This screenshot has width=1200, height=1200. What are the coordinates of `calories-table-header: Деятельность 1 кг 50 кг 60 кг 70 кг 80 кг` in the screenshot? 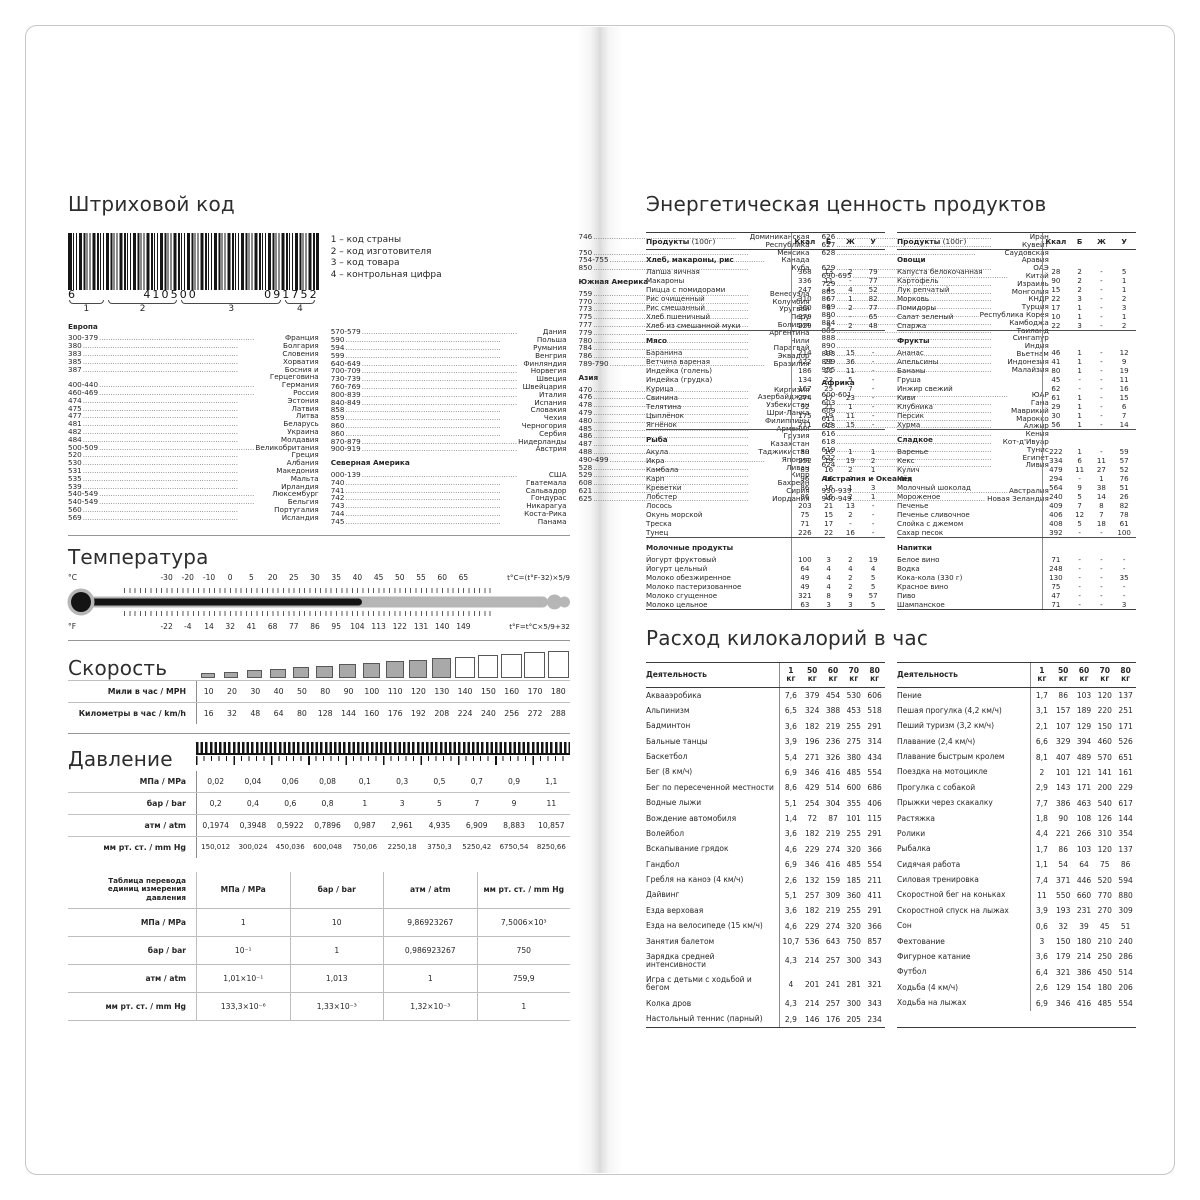 It's located at (765, 675).